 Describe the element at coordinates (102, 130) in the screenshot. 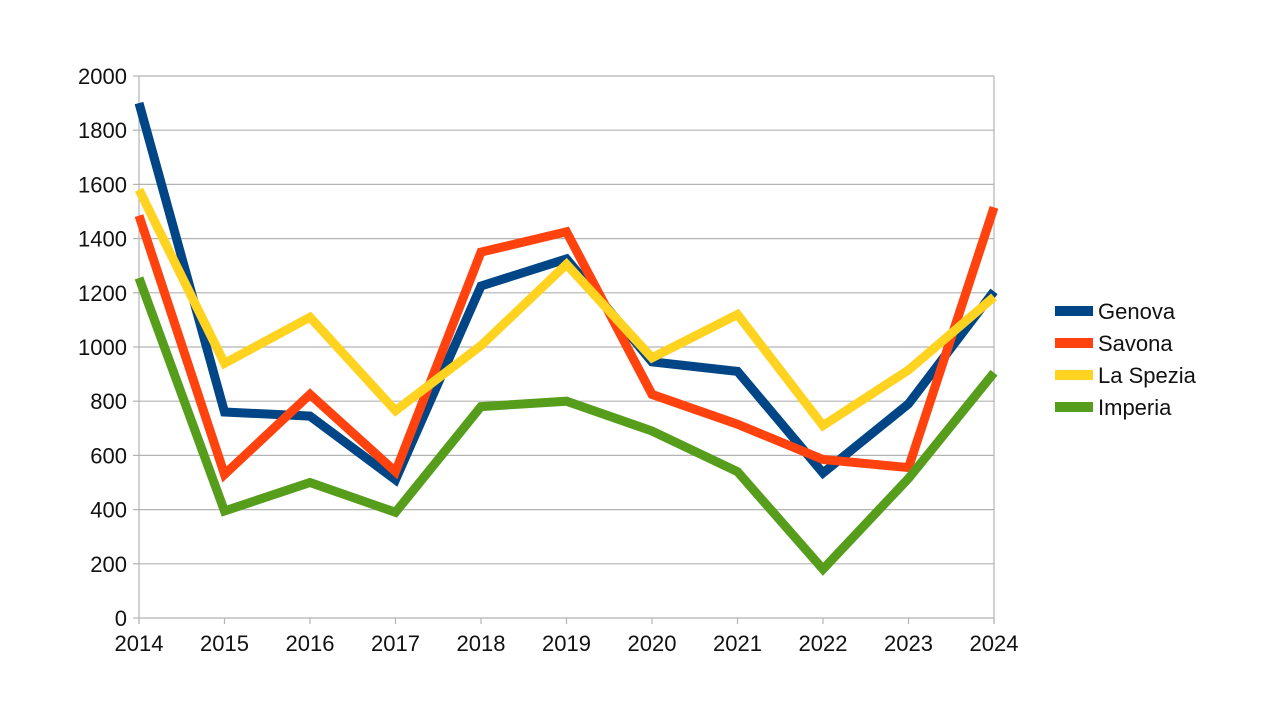

I see `y-tick-label-1800: 1800` at that location.